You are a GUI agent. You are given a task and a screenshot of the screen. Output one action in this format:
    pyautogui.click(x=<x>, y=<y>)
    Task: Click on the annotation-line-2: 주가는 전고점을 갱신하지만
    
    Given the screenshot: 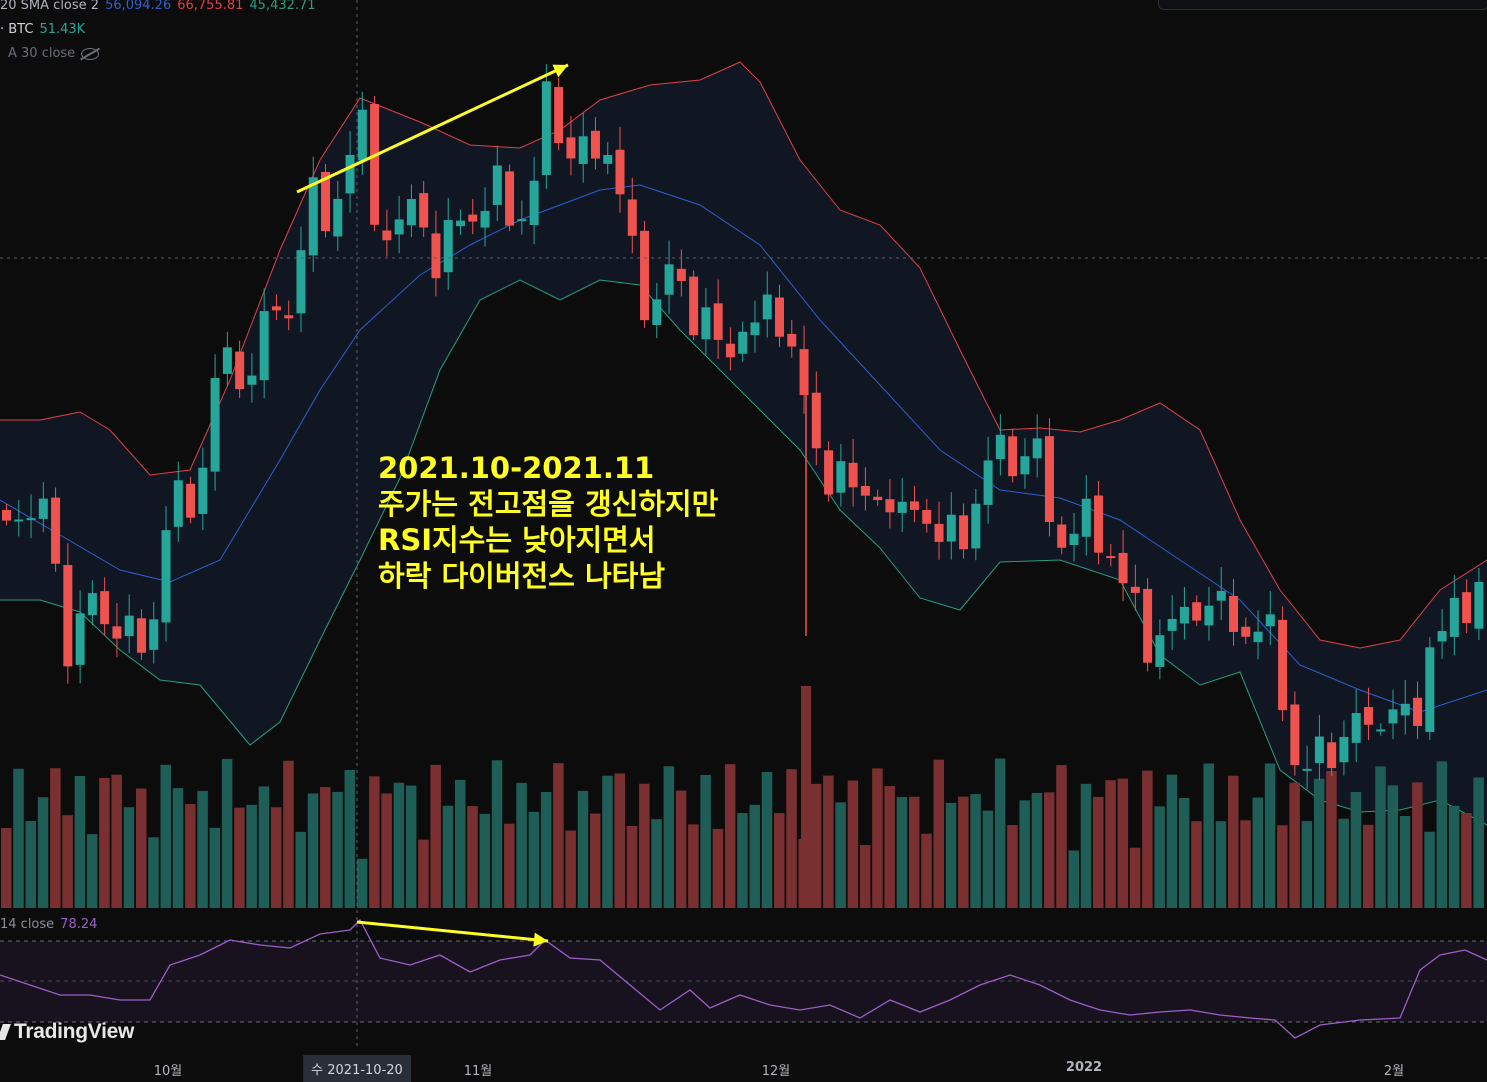 What is the action you would take?
    pyautogui.click(x=548, y=504)
    